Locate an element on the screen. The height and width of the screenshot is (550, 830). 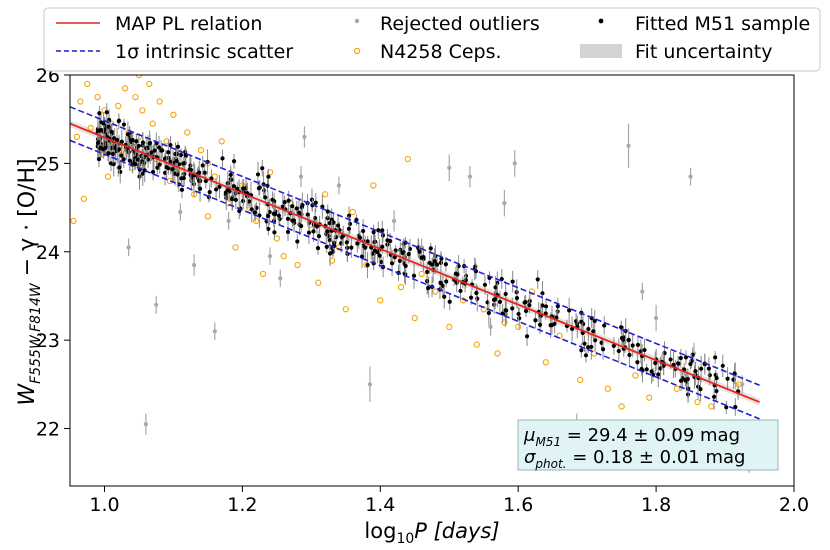
legend-label-uncertainty: Fit uncertainty is located at coordinates (703, 52).